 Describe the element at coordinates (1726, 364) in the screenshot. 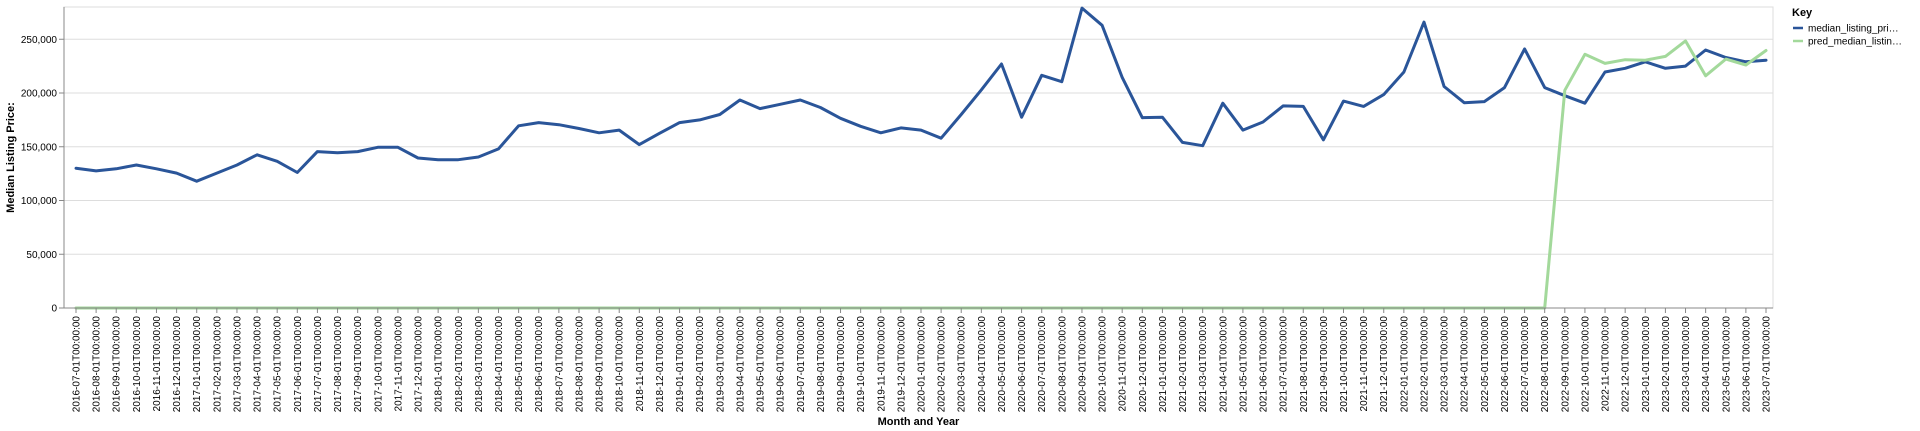

I see `x-tick-label: 2023-05-01T00:00:00` at that location.